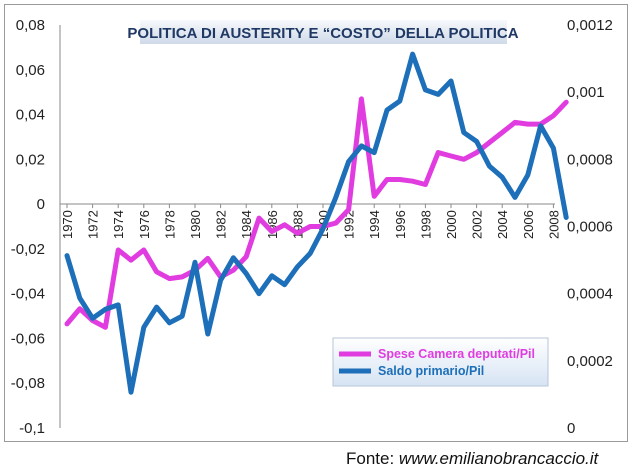 Image resolution: width=640 pixels, height=476 pixels. What do you see at coordinates (477, 224) in the screenshot?
I see `x-tick-label: 2002` at bounding box center [477, 224].